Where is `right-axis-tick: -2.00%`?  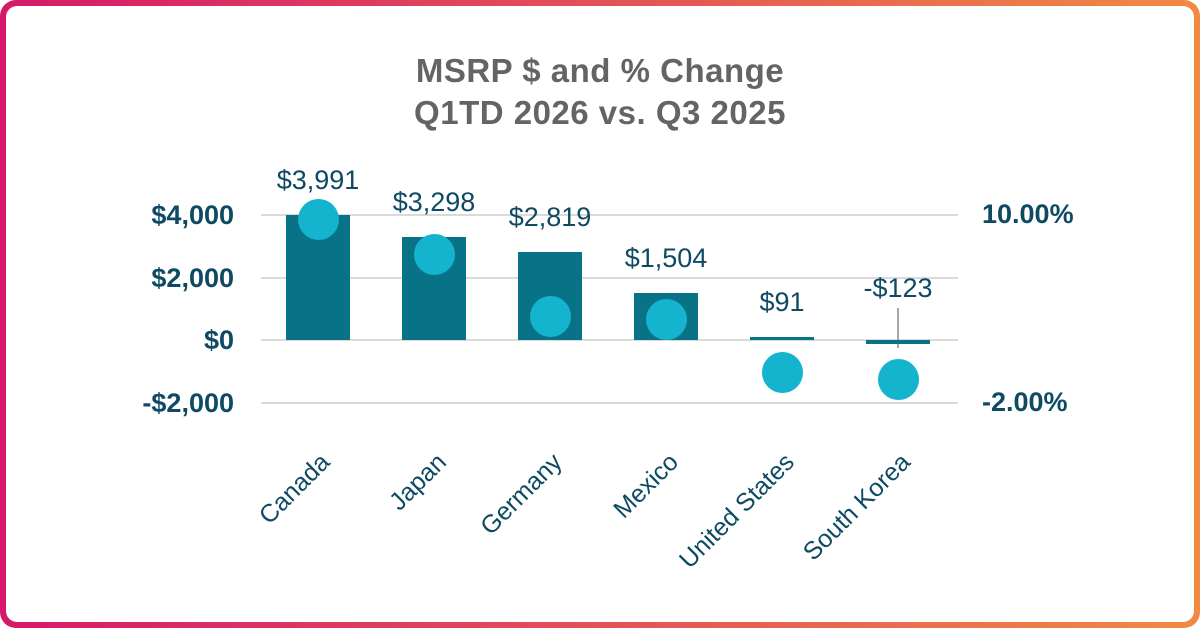
right-axis-tick: -2.00% is located at coordinates (1025, 401).